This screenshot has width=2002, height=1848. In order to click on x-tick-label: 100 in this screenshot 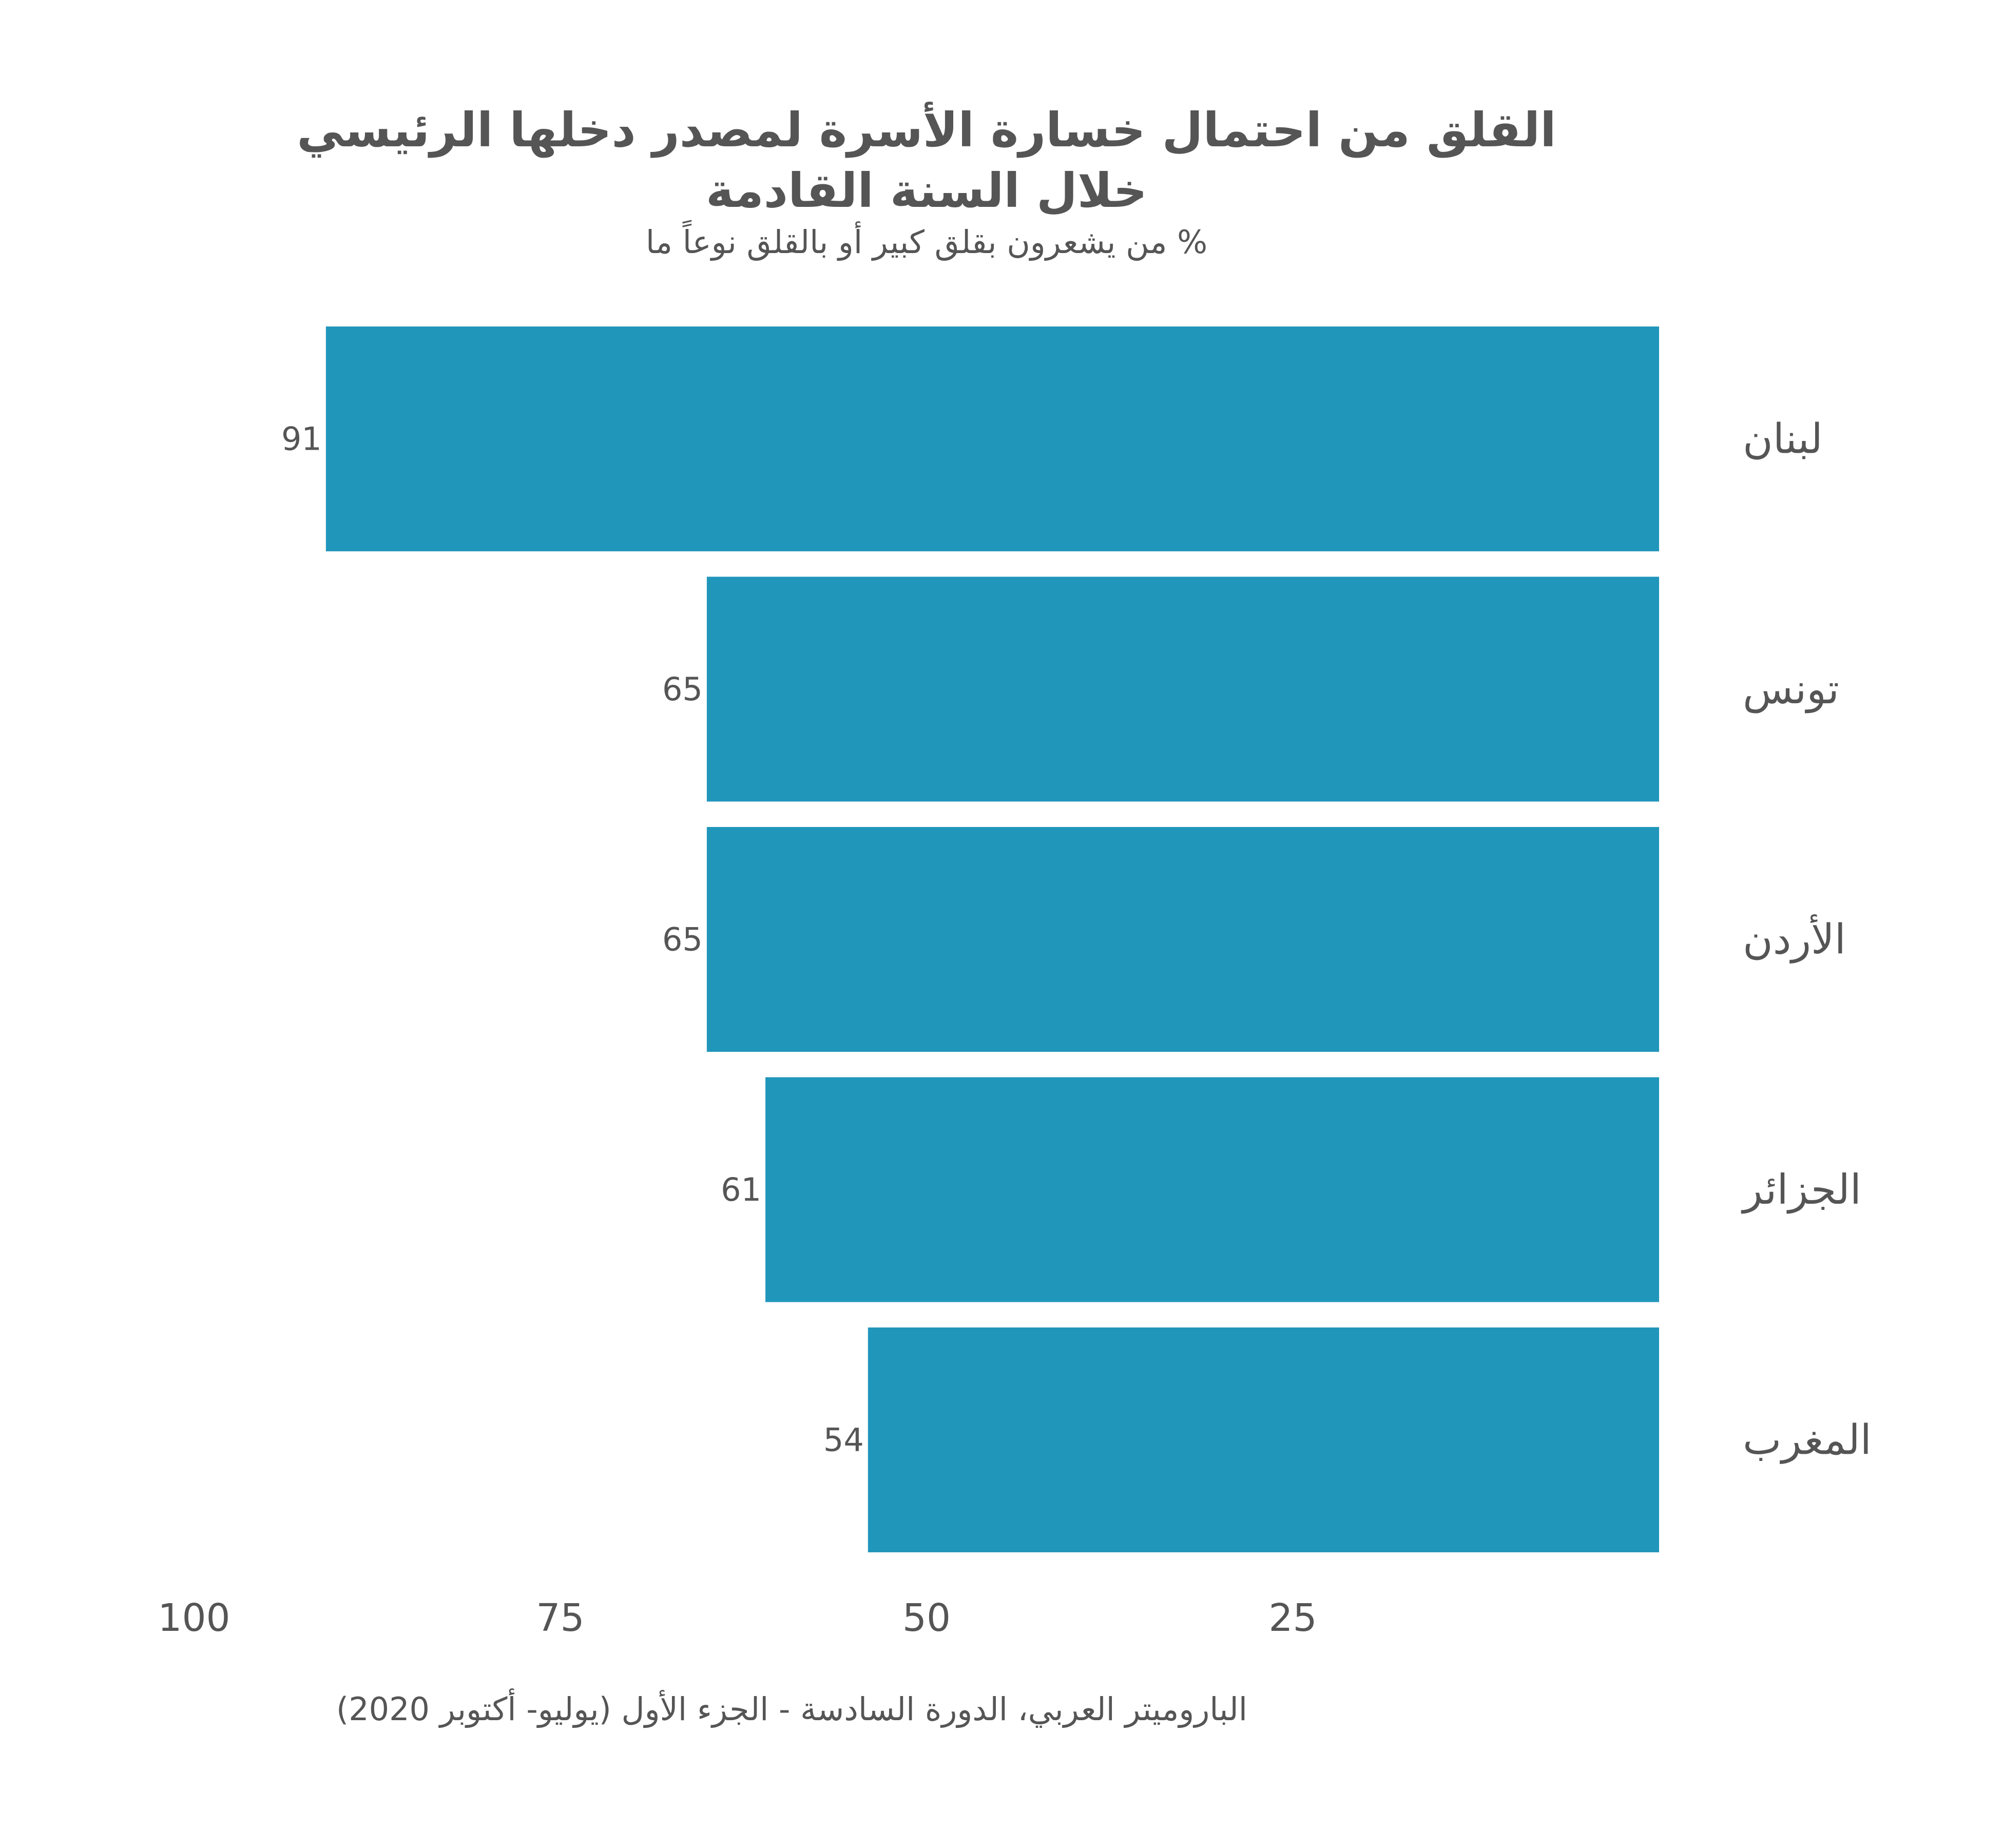, I will do `click(194, 1618)`.